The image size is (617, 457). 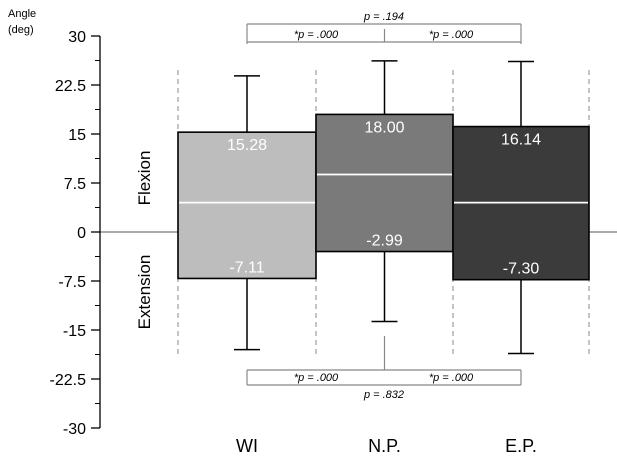 What do you see at coordinates (521, 446) in the screenshot?
I see `x-category-label: E.P.` at bounding box center [521, 446].